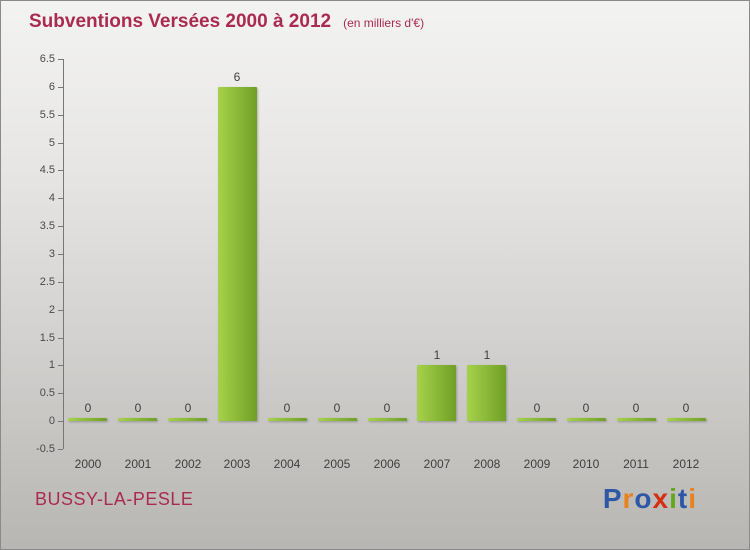 This screenshot has width=750, height=550. Describe the element at coordinates (45, 449) in the screenshot. I see `y-tick-label: -0.5` at that location.